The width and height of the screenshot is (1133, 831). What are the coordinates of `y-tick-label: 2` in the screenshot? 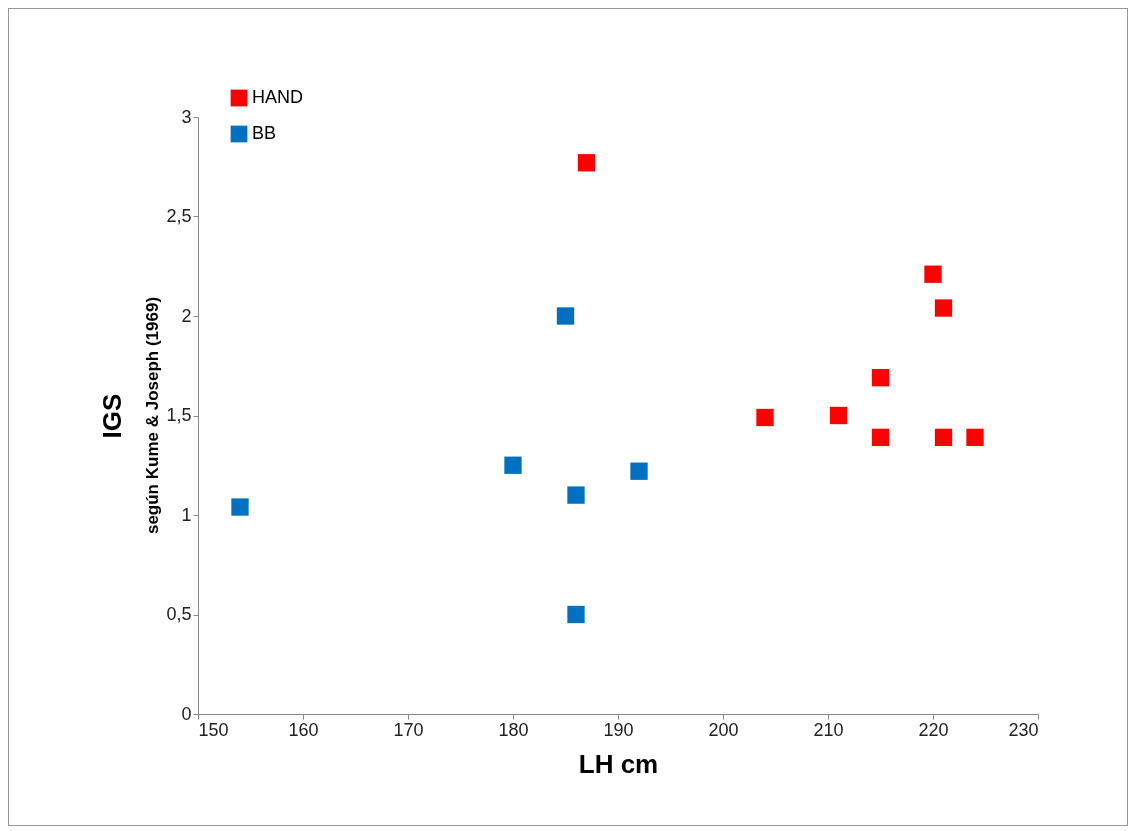 It's located at (186, 315).